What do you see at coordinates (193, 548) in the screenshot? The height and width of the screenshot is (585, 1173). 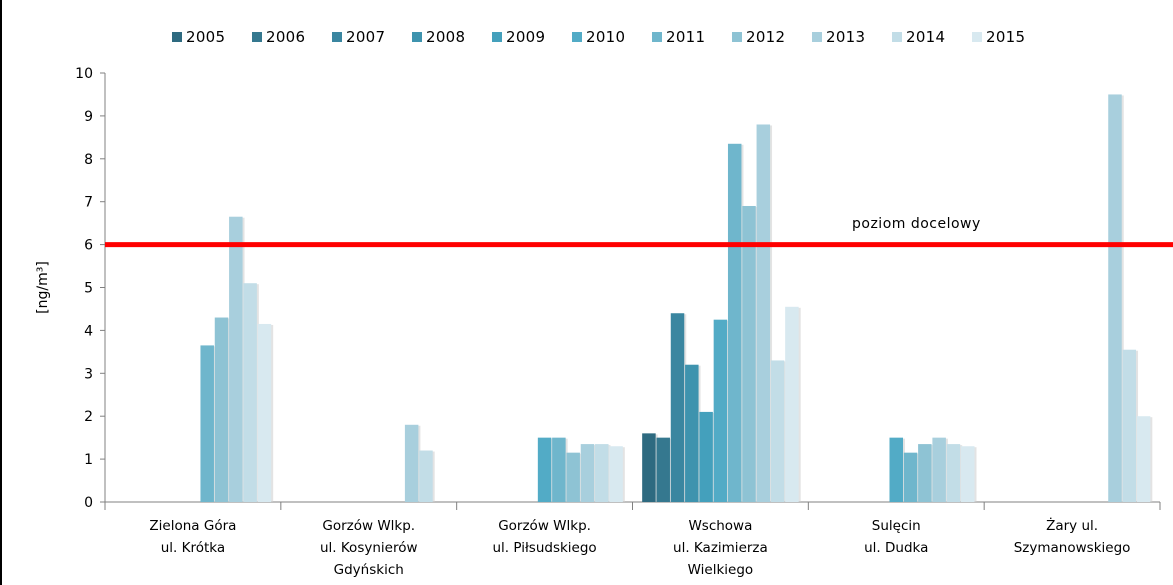 I see `x-category-label: ul. Krótka` at bounding box center [193, 548].